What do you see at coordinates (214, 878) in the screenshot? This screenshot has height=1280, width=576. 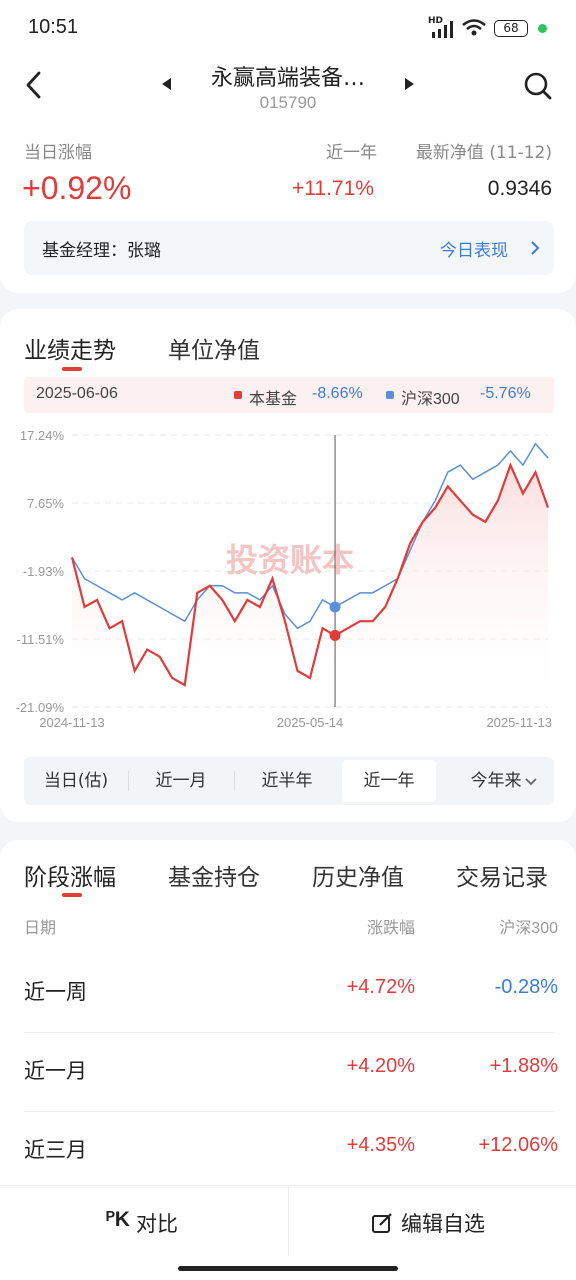 I see `perf-tab-1: 基金持仓` at bounding box center [214, 878].